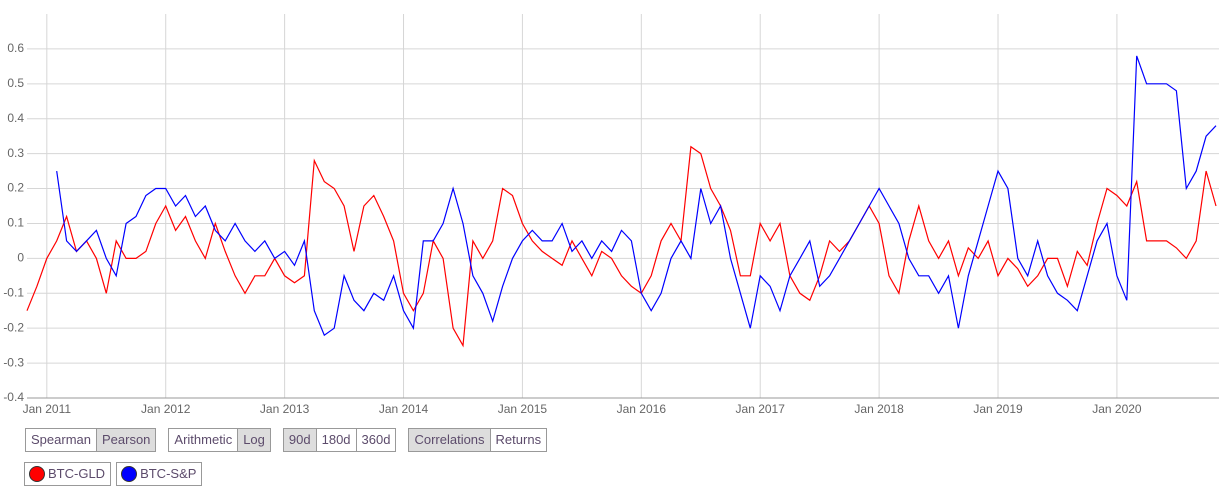  I want to click on button-group: Spearman Pearson, so click(91, 440).